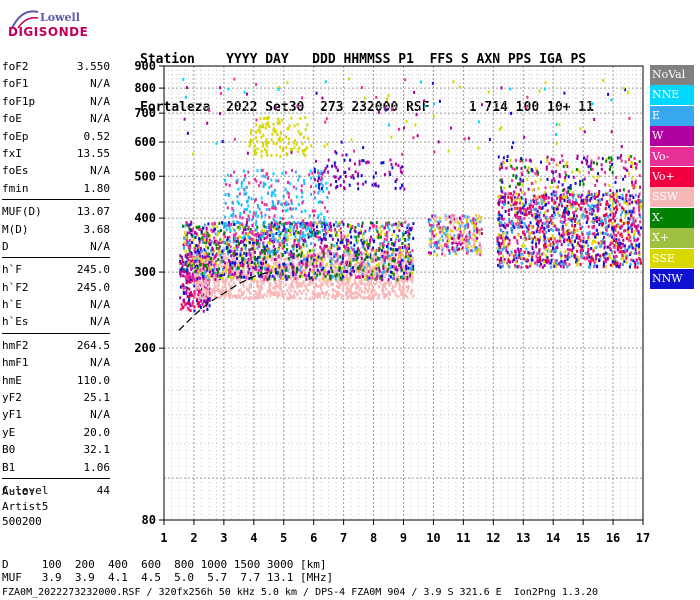 This screenshot has width=700, height=600. I want to click on param-value: N/A, so click(100, 101).